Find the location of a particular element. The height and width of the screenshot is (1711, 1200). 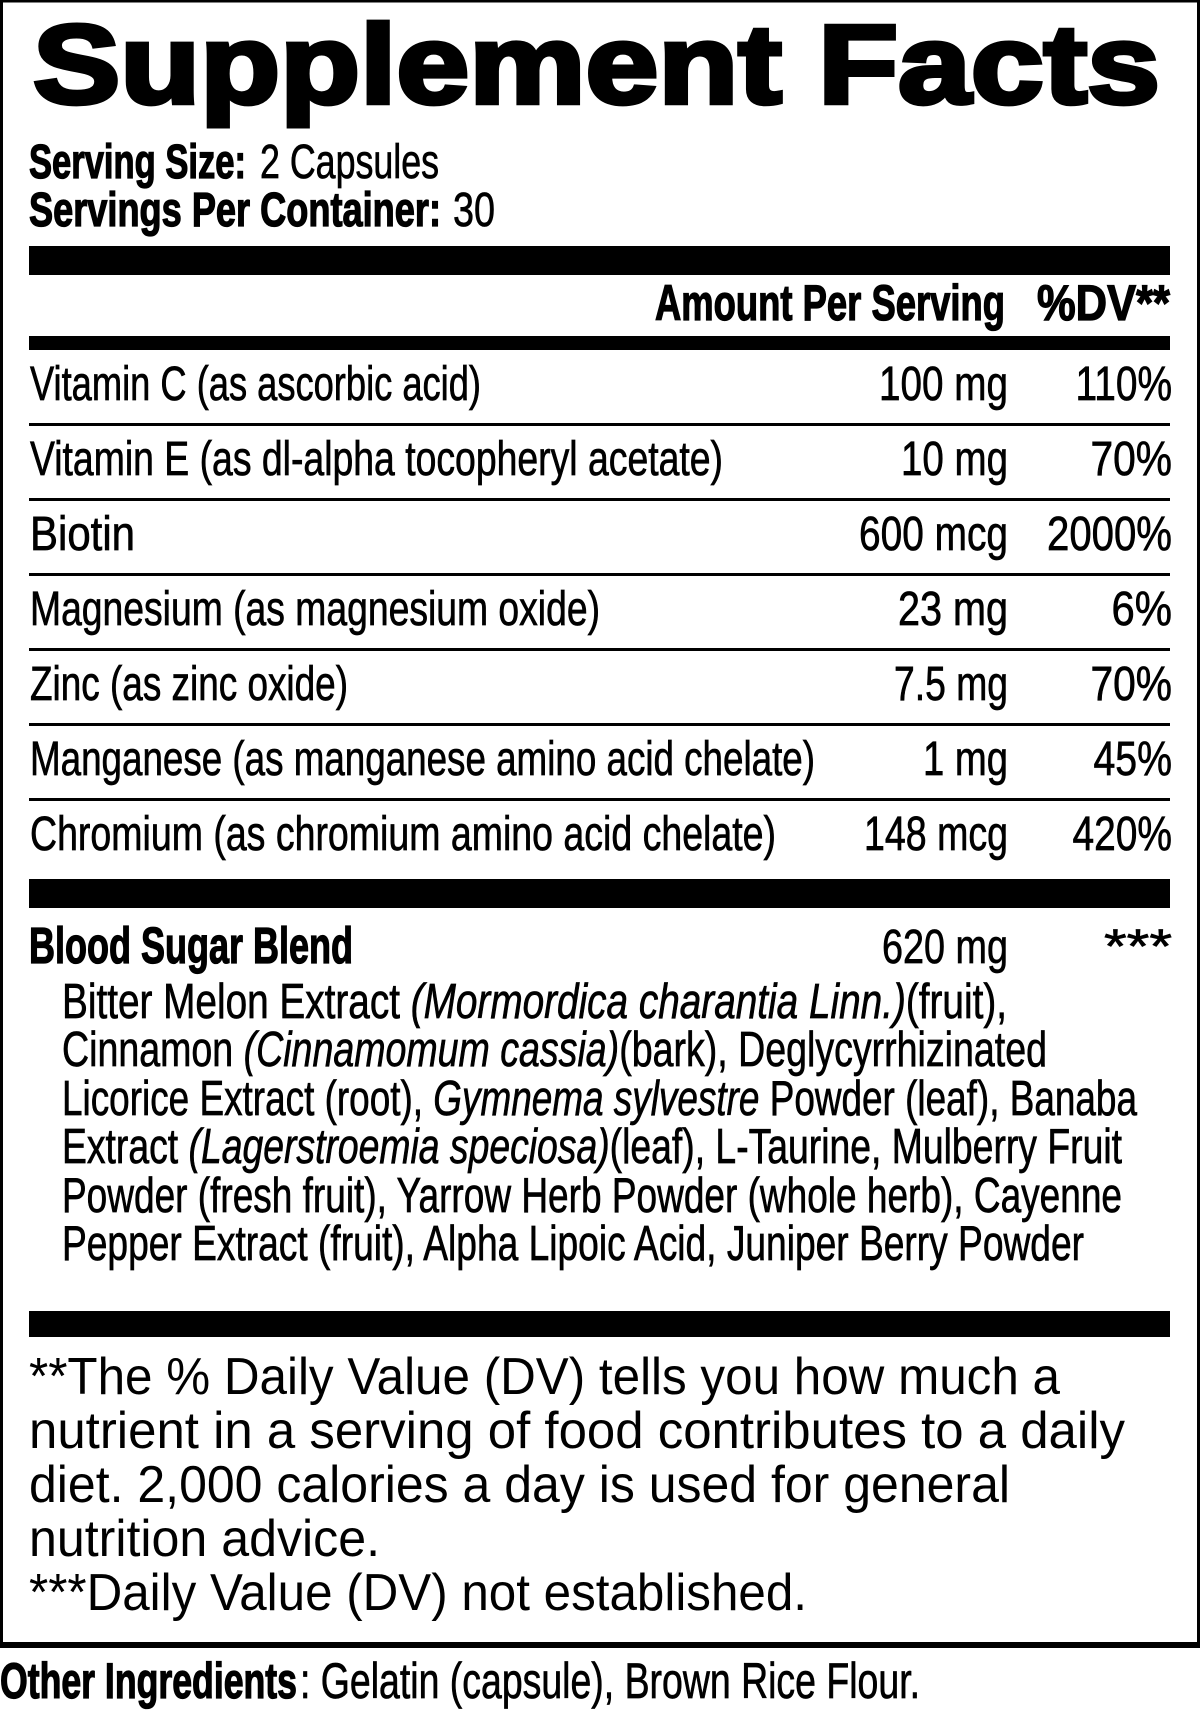

svg-text: Magnesium (as magnesium oxide) is located at coordinates (315, 609).